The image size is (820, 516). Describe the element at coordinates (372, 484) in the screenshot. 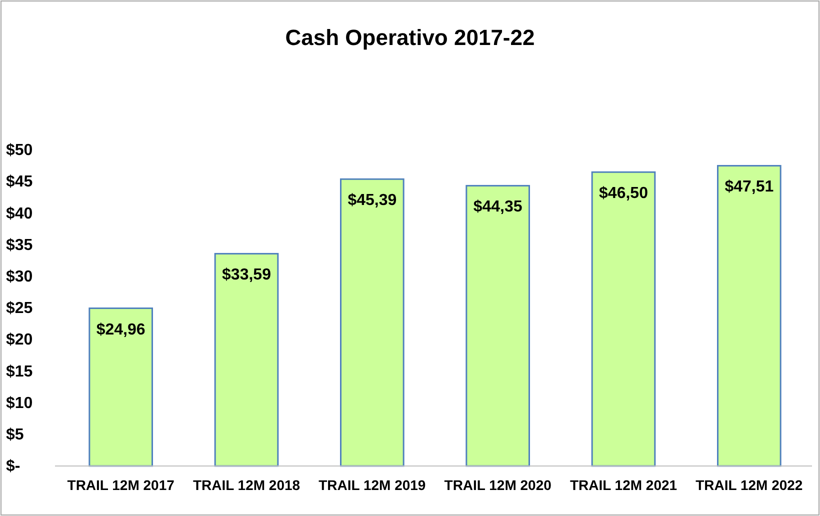

I see `x-tick-label: TRAIL 12M 2019` at that location.